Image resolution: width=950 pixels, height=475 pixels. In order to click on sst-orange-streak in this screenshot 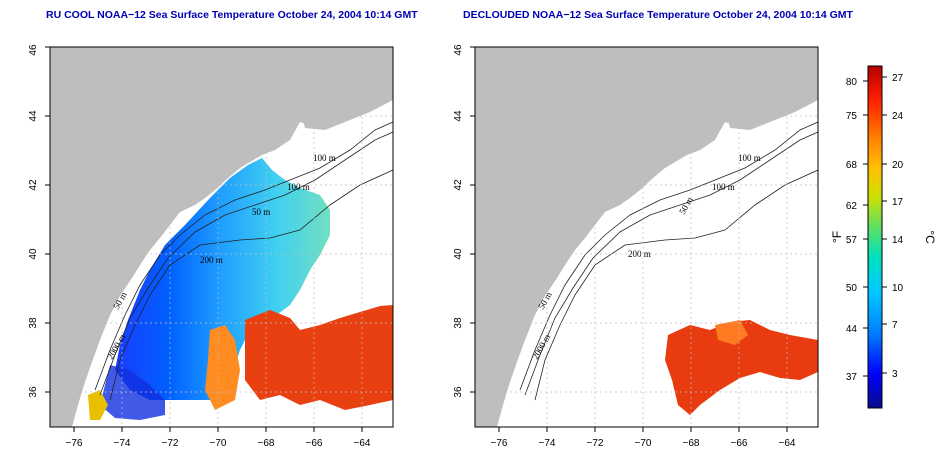, I will do `click(222, 367)`.